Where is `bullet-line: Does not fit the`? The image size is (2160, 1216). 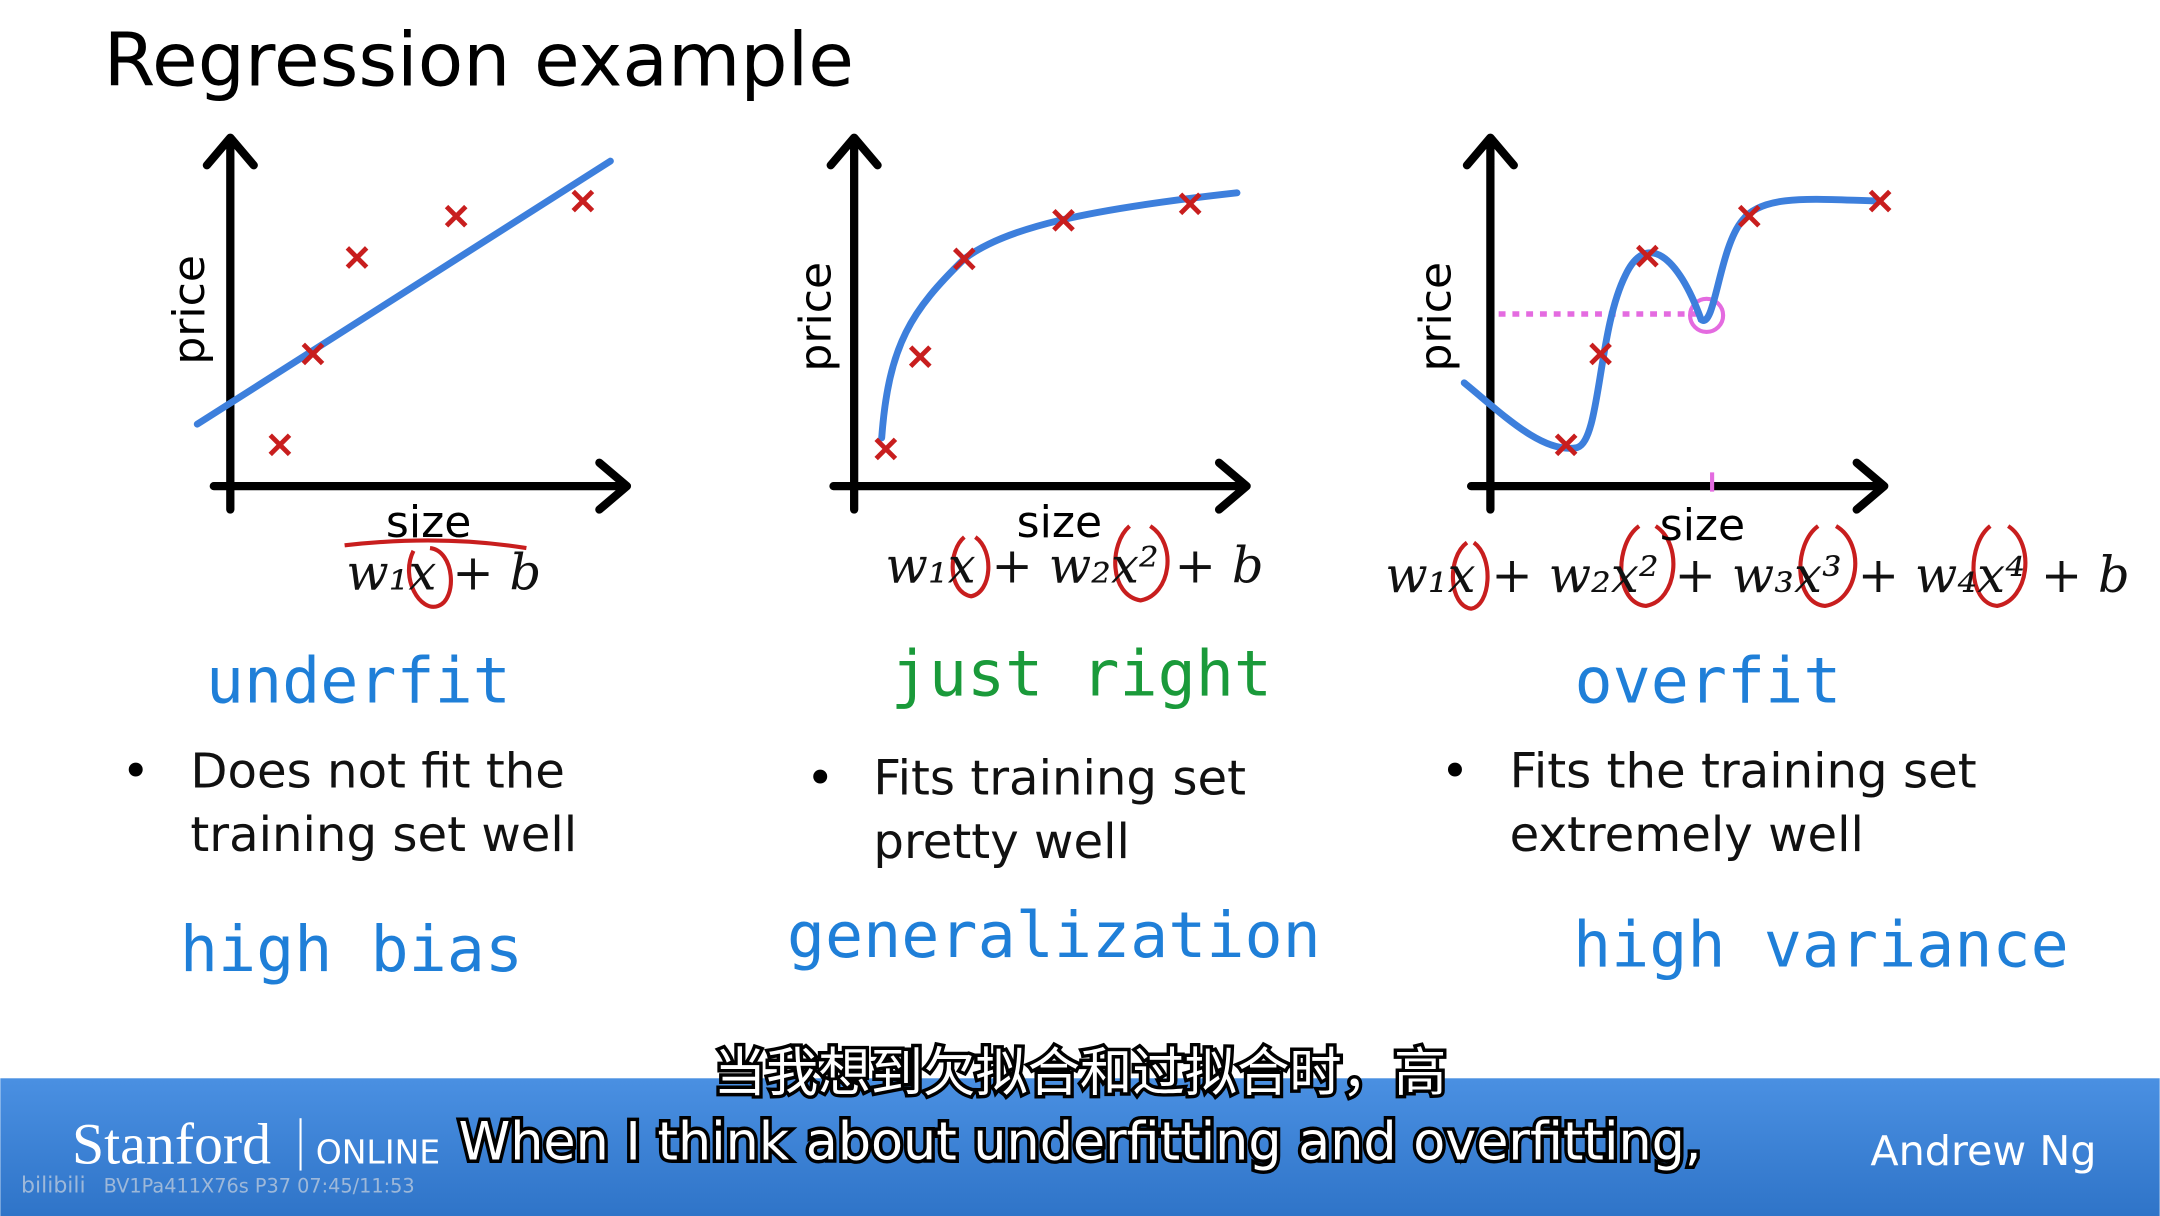 bullet-line: Does not fit the is located at coordinates (377, 772).